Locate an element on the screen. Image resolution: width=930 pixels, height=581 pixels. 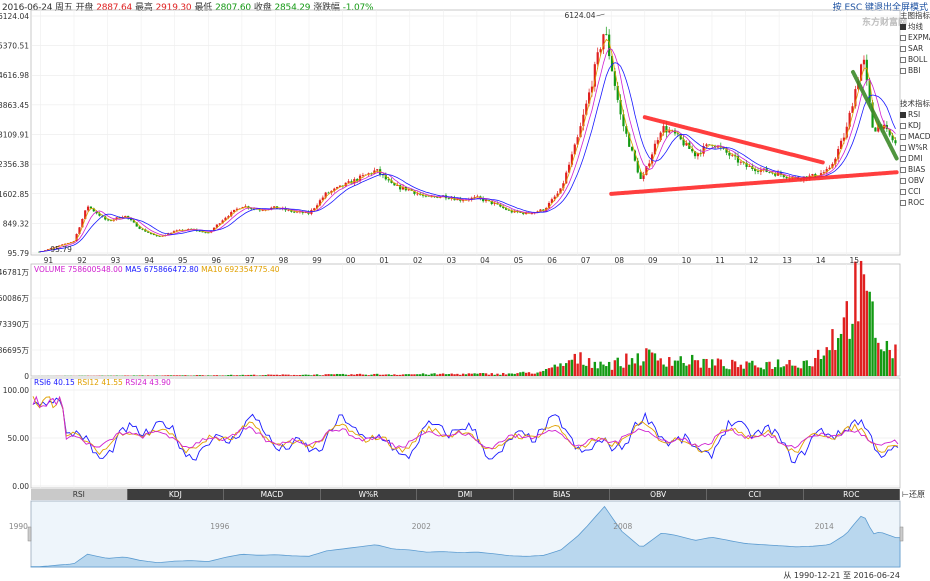
tech-option-rsi: RSI is located at coordinates (915, 114).